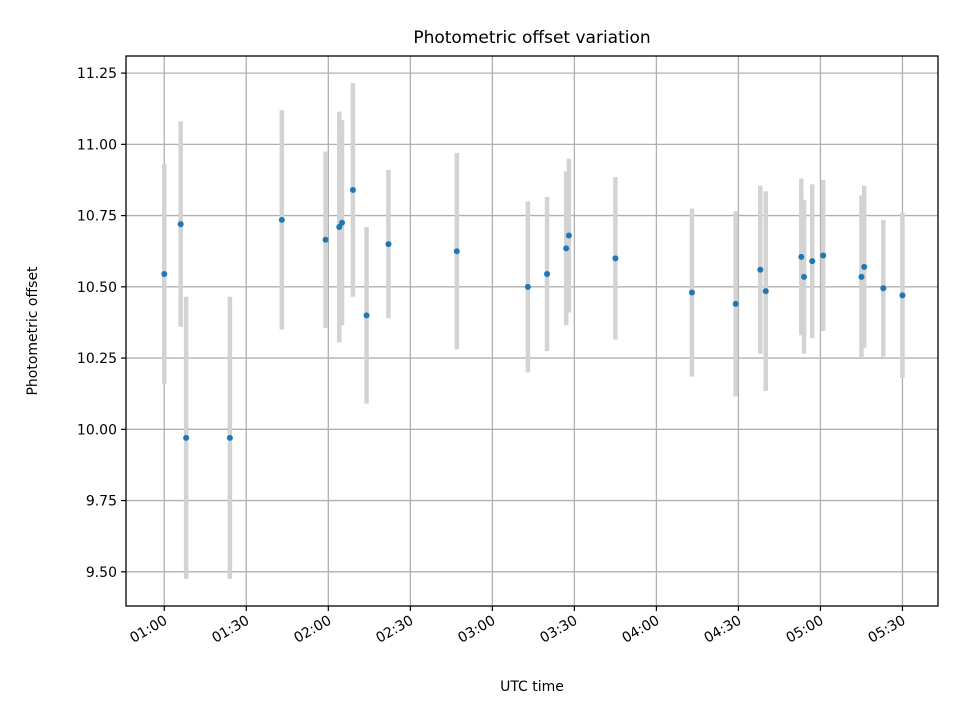 This screenshot has width=960, height=720. I want to click on y-axis-label: Photometric offset, so click(33, 331).